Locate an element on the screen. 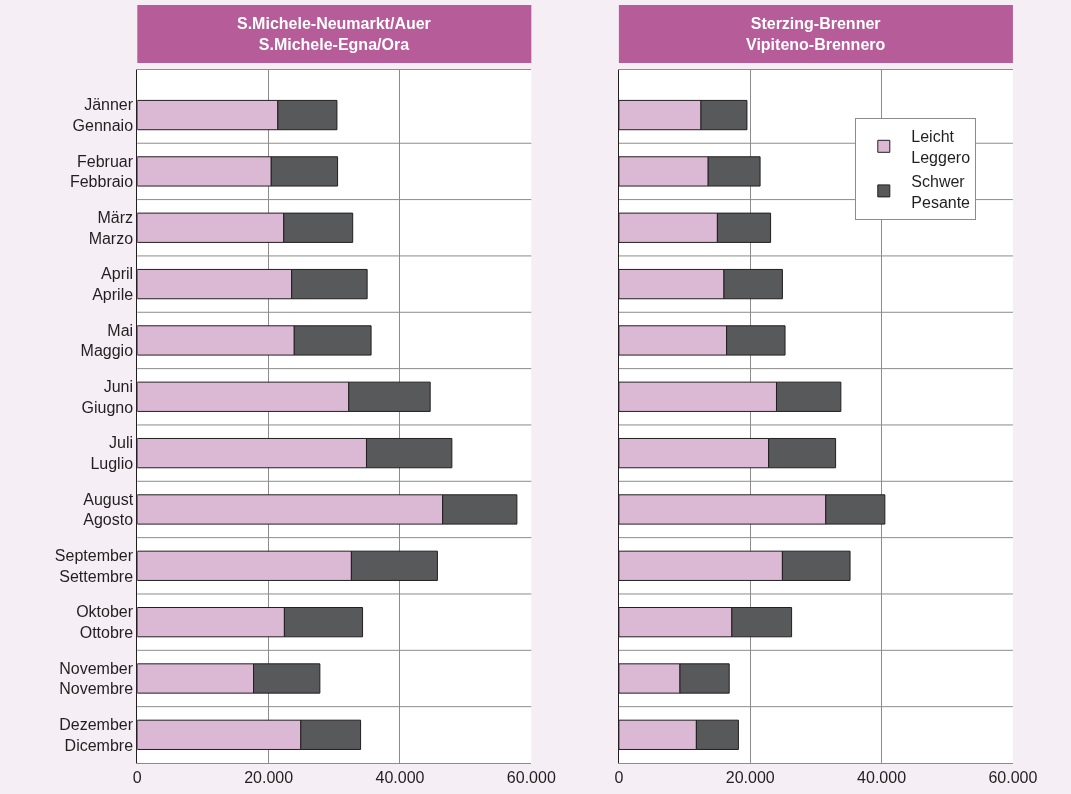  chart-title: S.Michele-Neumarkt/Auer S.Michele-Egna/Ora is located at coordinates (334, 34).